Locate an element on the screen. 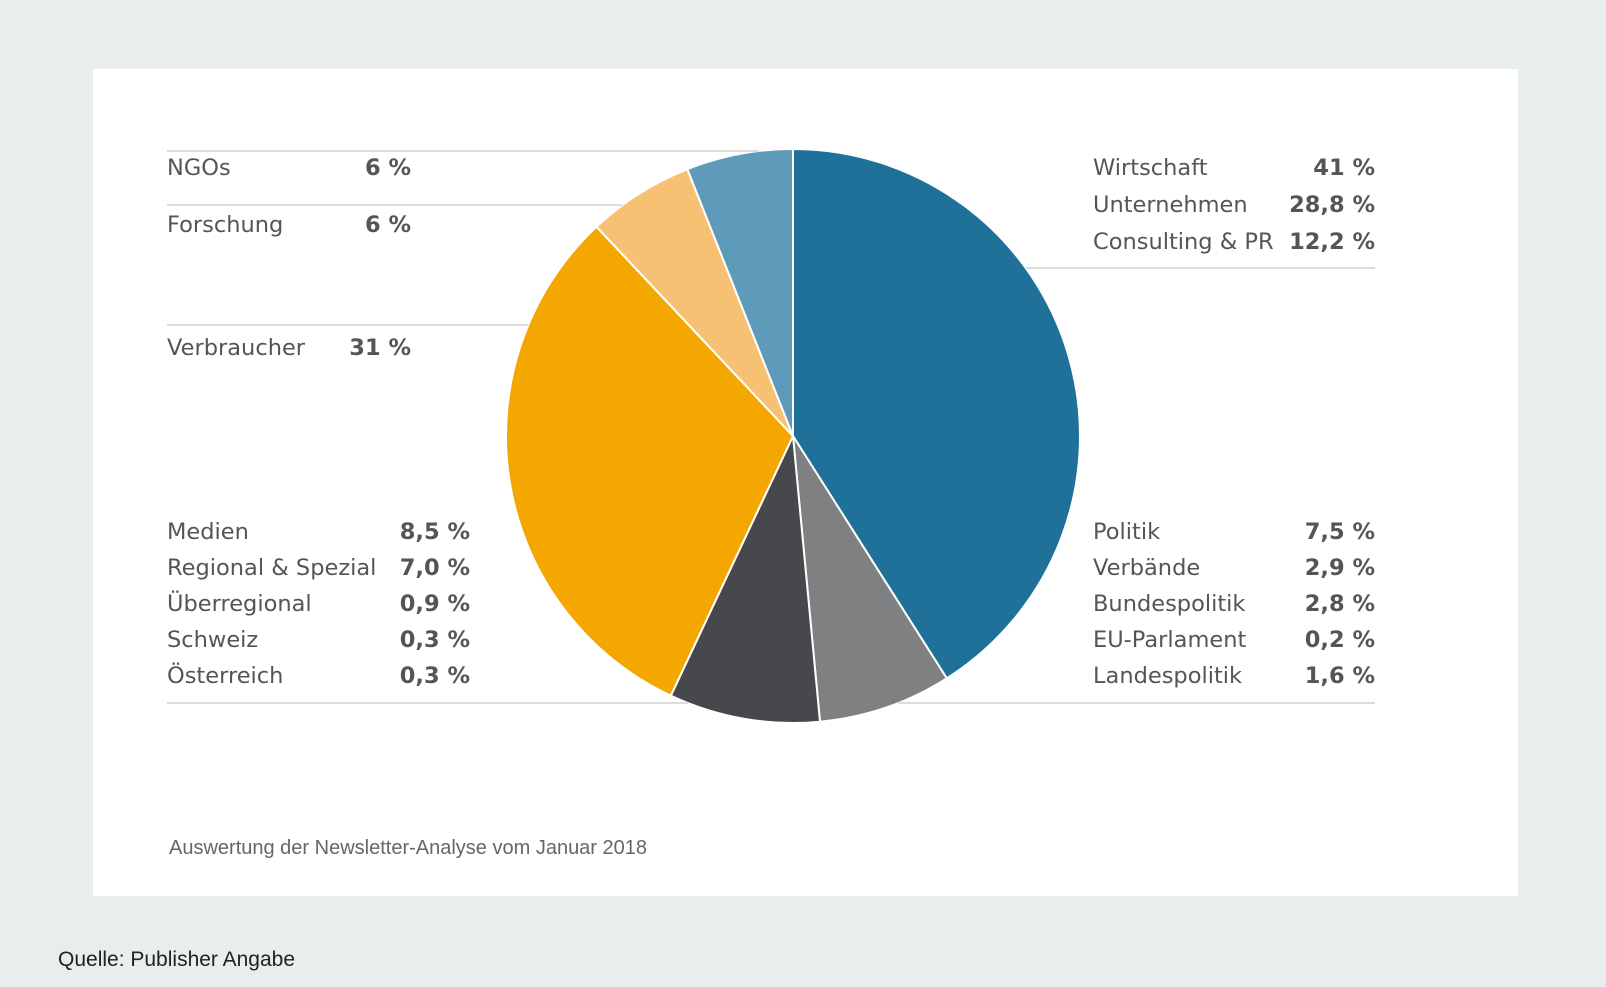  value-regional-and-spezial: 7,0 % is located at coordinates (435, 568).